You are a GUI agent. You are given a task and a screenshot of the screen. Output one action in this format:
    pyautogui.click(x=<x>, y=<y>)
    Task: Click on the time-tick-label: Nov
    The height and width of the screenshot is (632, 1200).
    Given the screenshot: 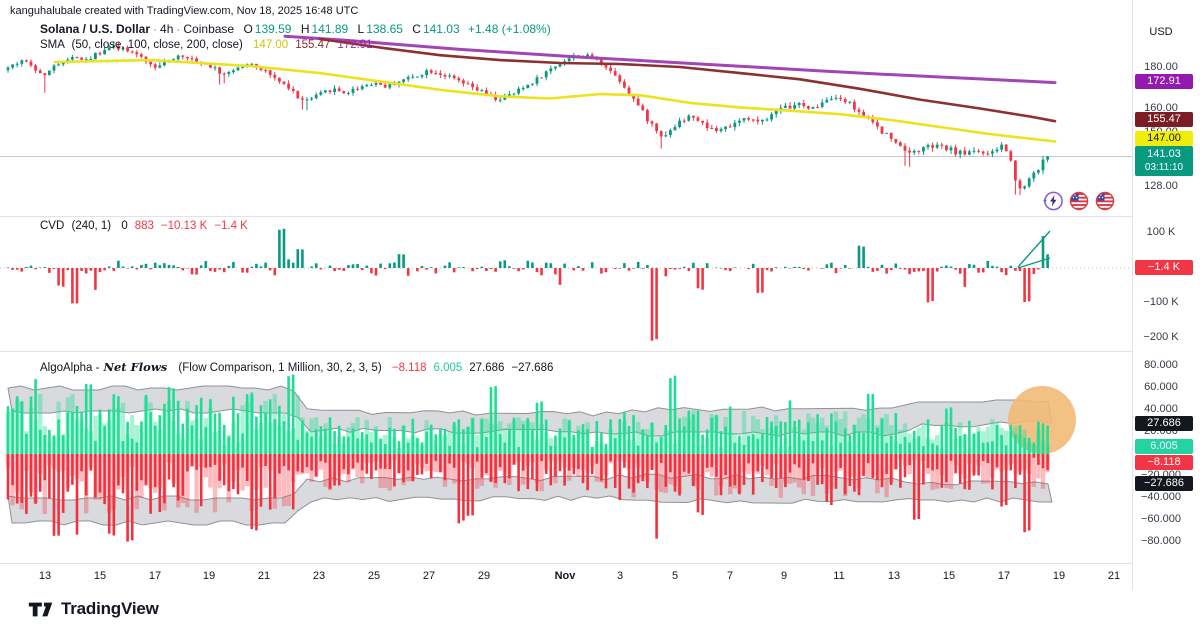 What is the action you would take?
    pyautogui.click(x=565, y=576)
    